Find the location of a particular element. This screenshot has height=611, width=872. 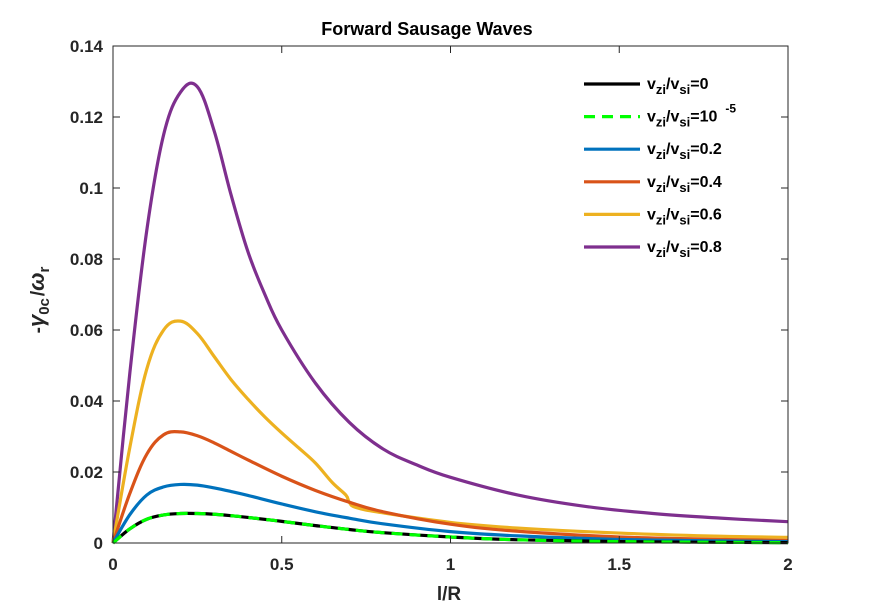

legend-entry-2: vzi/vsi=0.2 is located at coordinates (684, 151).